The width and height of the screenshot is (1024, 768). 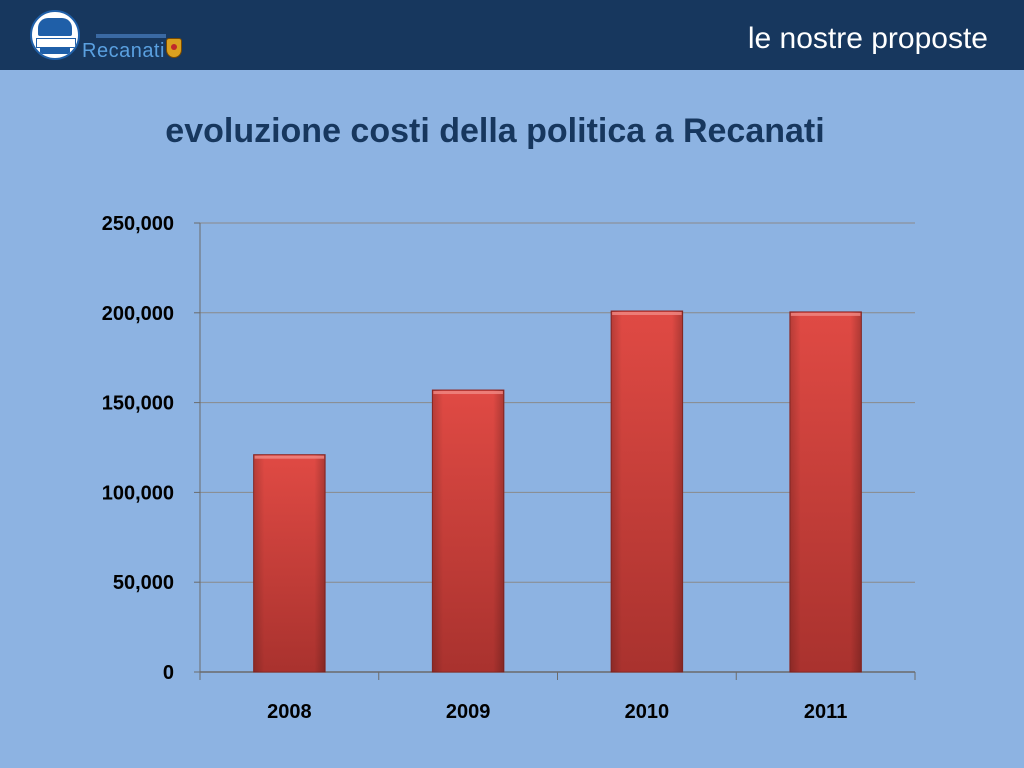 I want to click on y-tick-label: 0, so click(x=168, y=673).